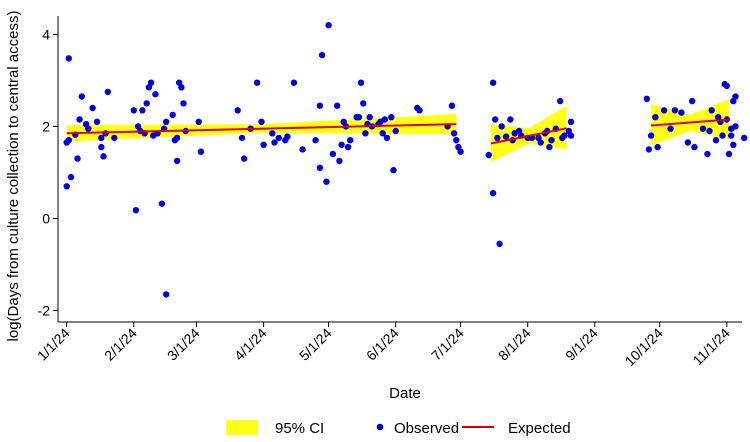  What do you see at coordinates (299, 428) in the screenshot?
I see `legend-ci-label: 95% CI` at bounding box center [299, 428].